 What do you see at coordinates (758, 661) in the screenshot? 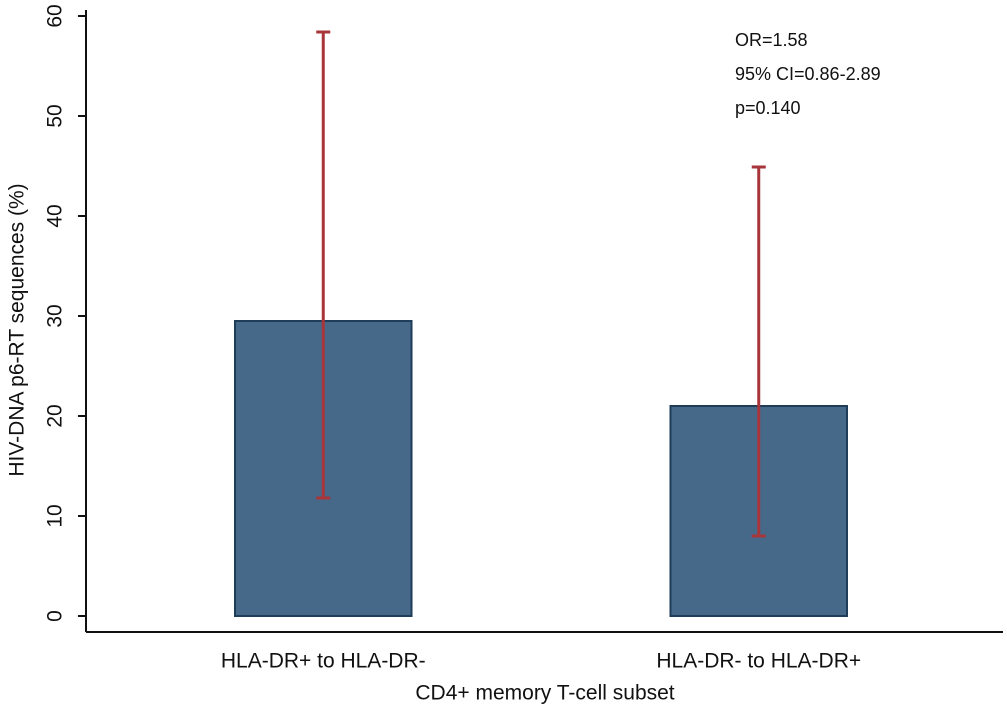
I see `x-tick-label: HLA-DR- to HLA-DR+` at bounding box center [758, 661].